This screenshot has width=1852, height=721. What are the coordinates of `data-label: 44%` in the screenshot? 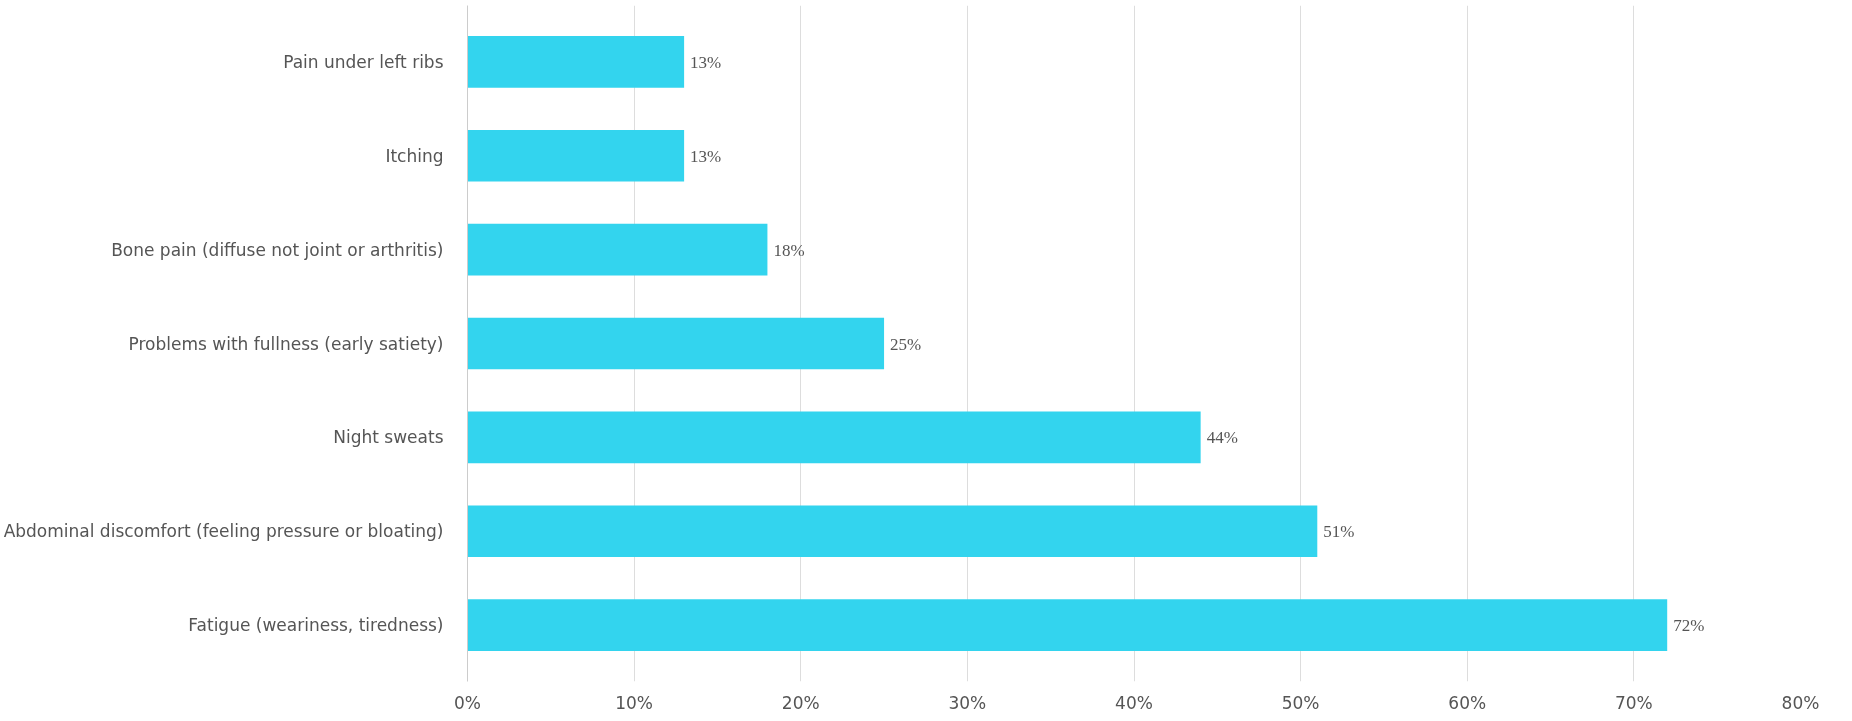 It's located at (1222, 438).